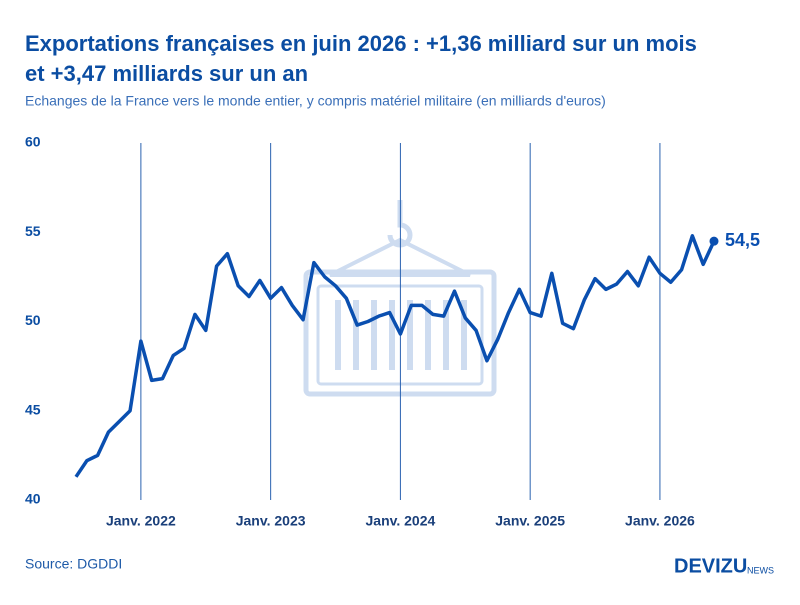  What do you see at coordinates (710, 566) in the screenshot?
I see `brand: DEVIZU` at bounding box center [710, 566].